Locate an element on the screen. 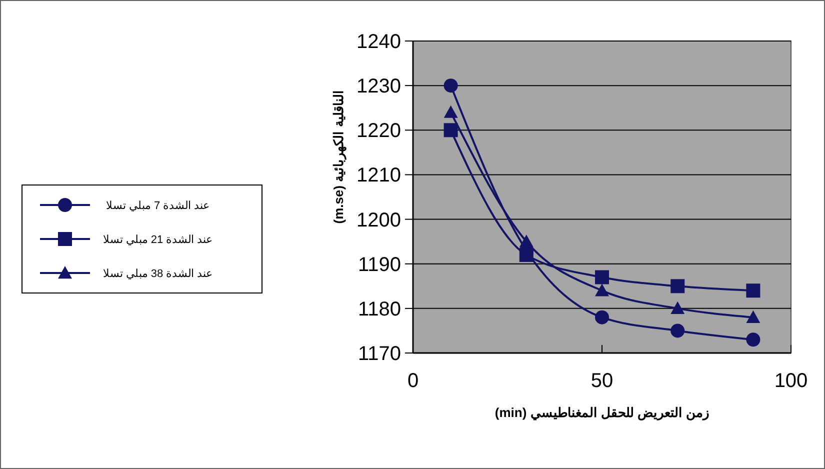  legend-label: عند الشدة 7 مبلي تسلا is located at coordinates (158, 206).